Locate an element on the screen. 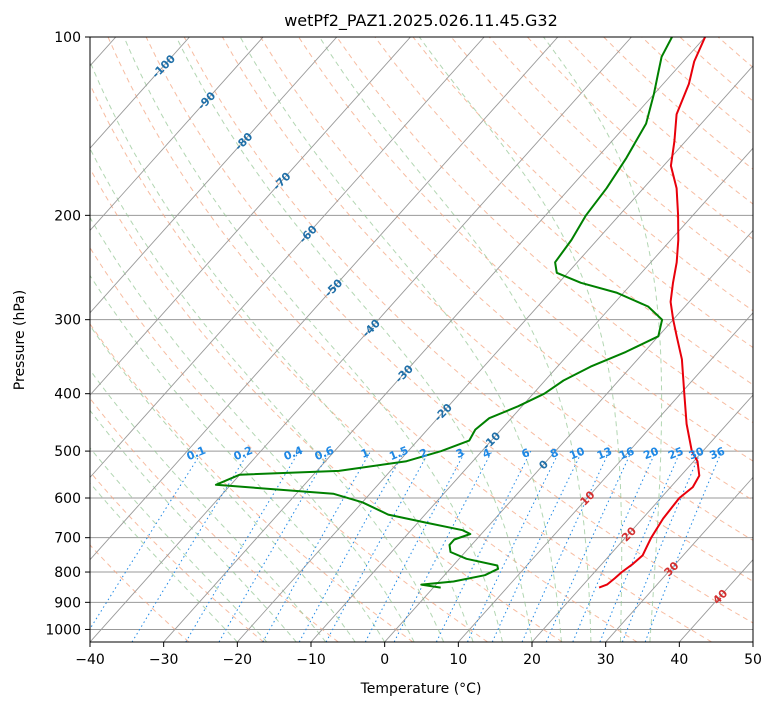 The width and height of the screenshot is (775, 708). y-tick-label: 500 is located at coordinates (67, 452).